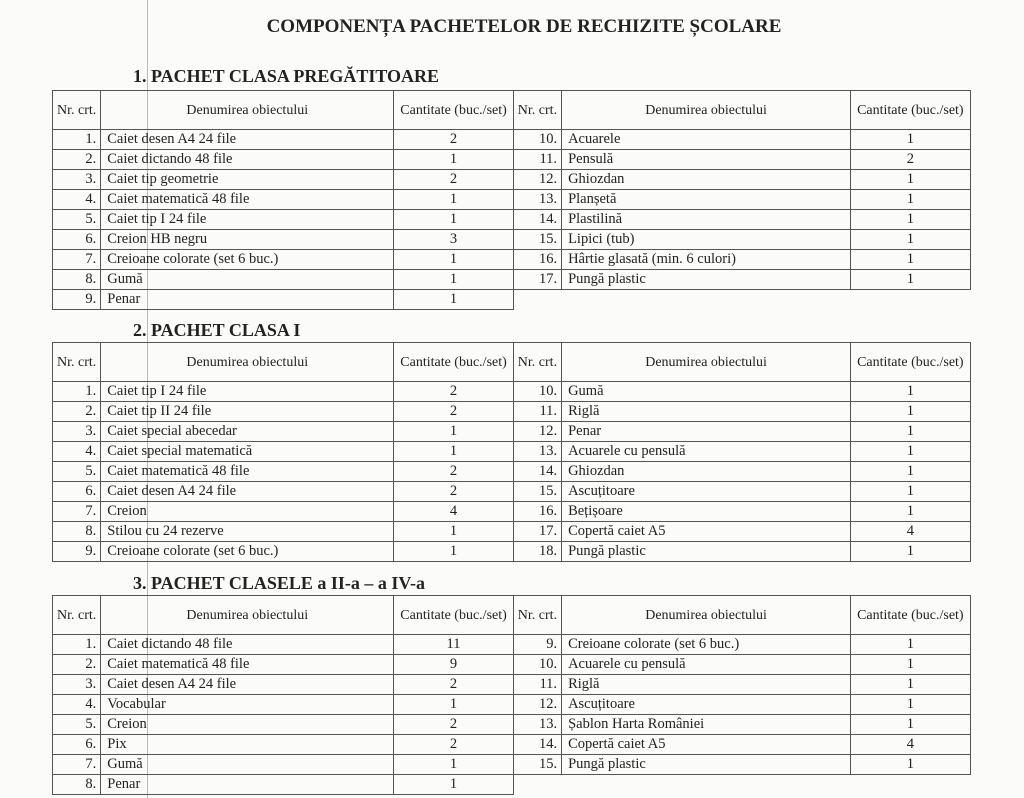 Image resolution: width=1024 pixels, height=798 pixels. I want to click on table-row: 8. Gumă 1 17. Pungă plastic 1, so click(511, 279).